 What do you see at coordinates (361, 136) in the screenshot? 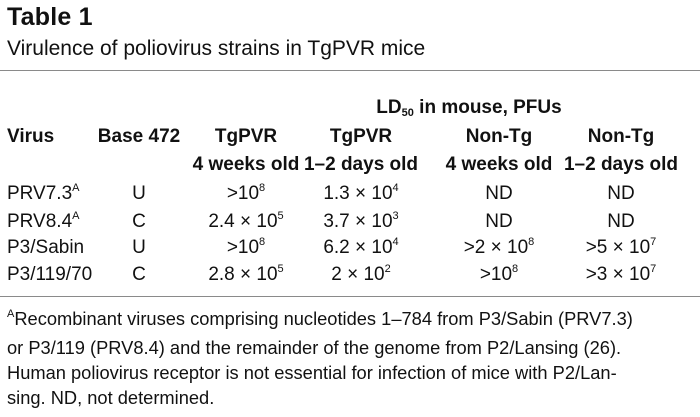
I see `header-c2-line1: TgPVR` at bounding box center [361, 136].